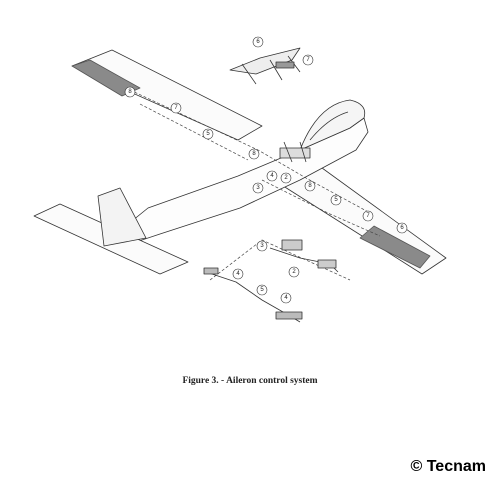  Describe the element at coordinates (295, 152) in the screenshot. I see `cockpit-bellcrank` at that location.